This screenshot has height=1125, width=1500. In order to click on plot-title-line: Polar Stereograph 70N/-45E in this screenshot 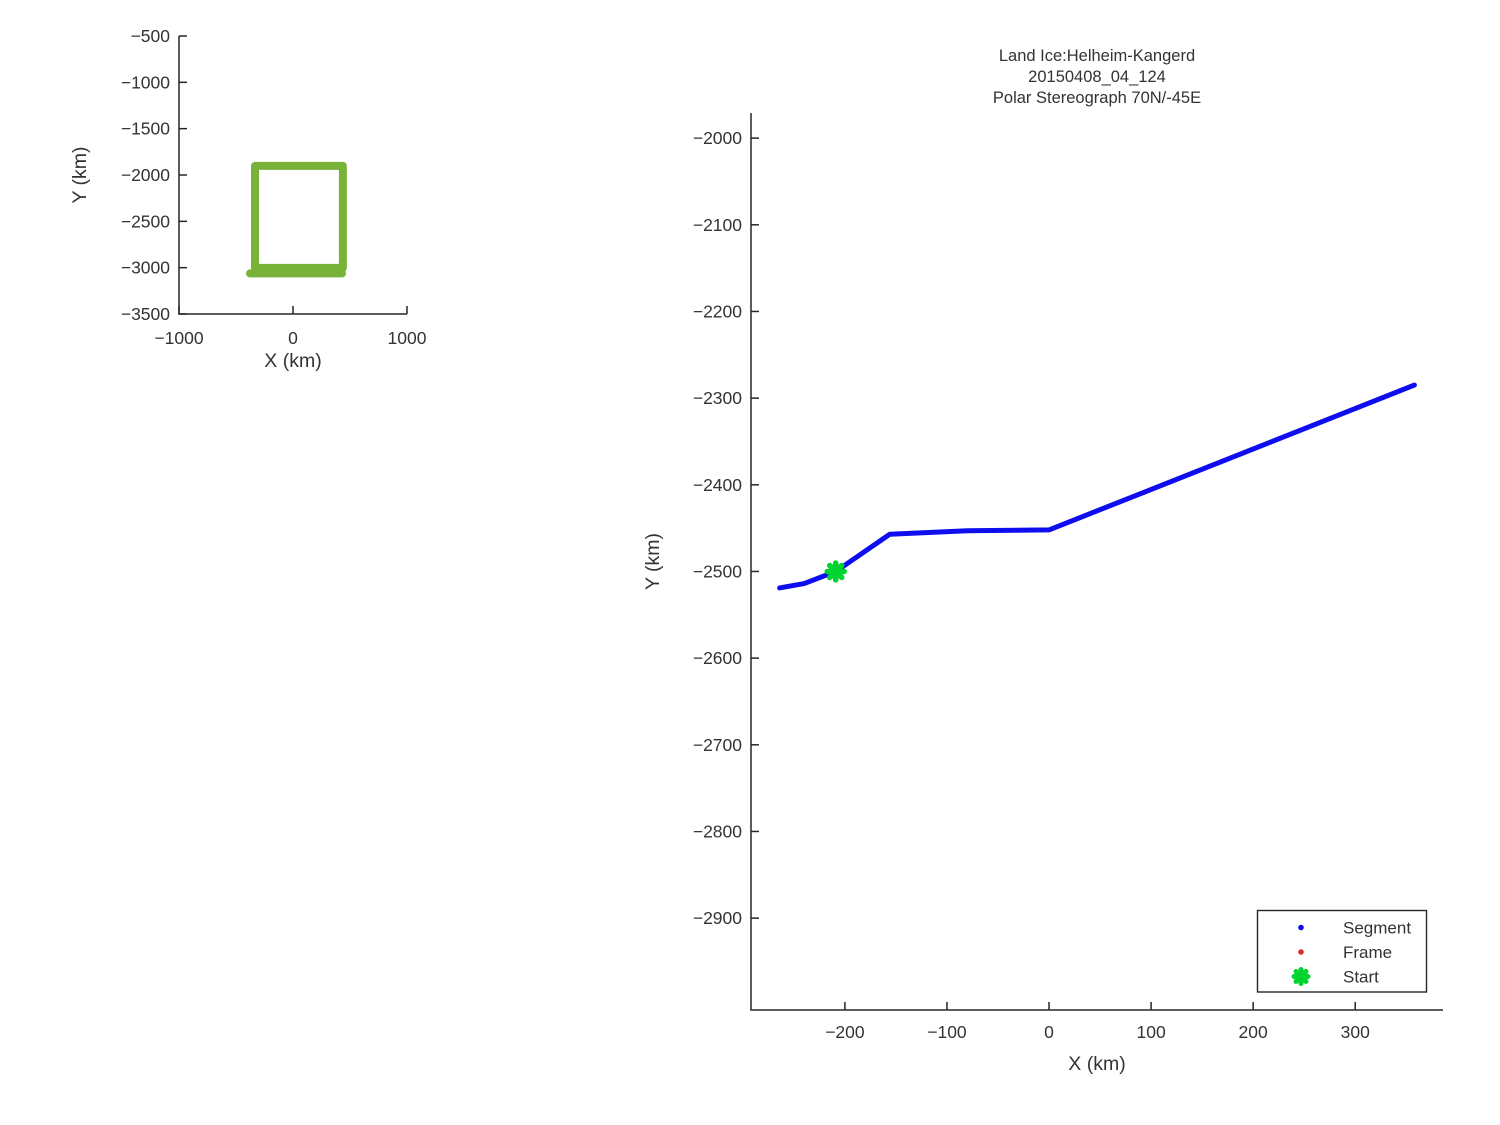, I will do `click(1097, 98)`.